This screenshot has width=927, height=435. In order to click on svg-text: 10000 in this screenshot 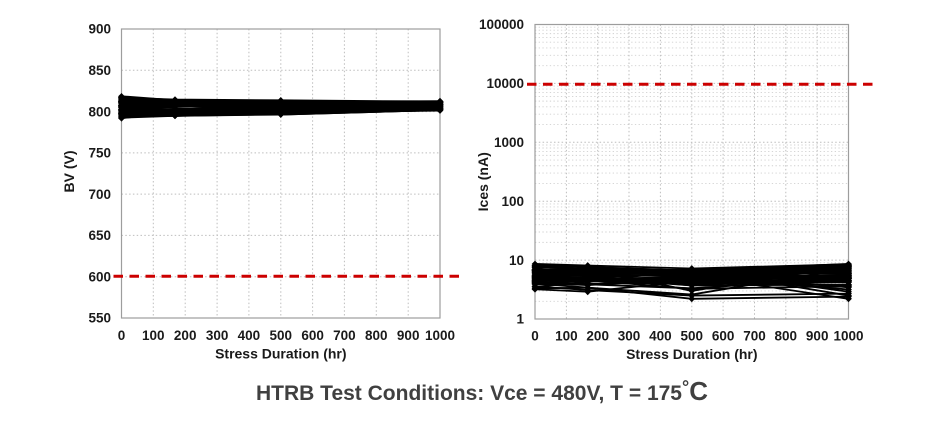, I will do `click(505, 83)`.